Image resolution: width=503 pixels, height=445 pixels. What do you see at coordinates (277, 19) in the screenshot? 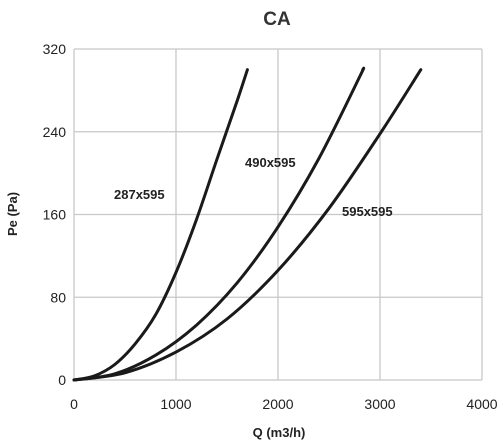
I see `chart-title: CA` at bounding box center [277, 19].